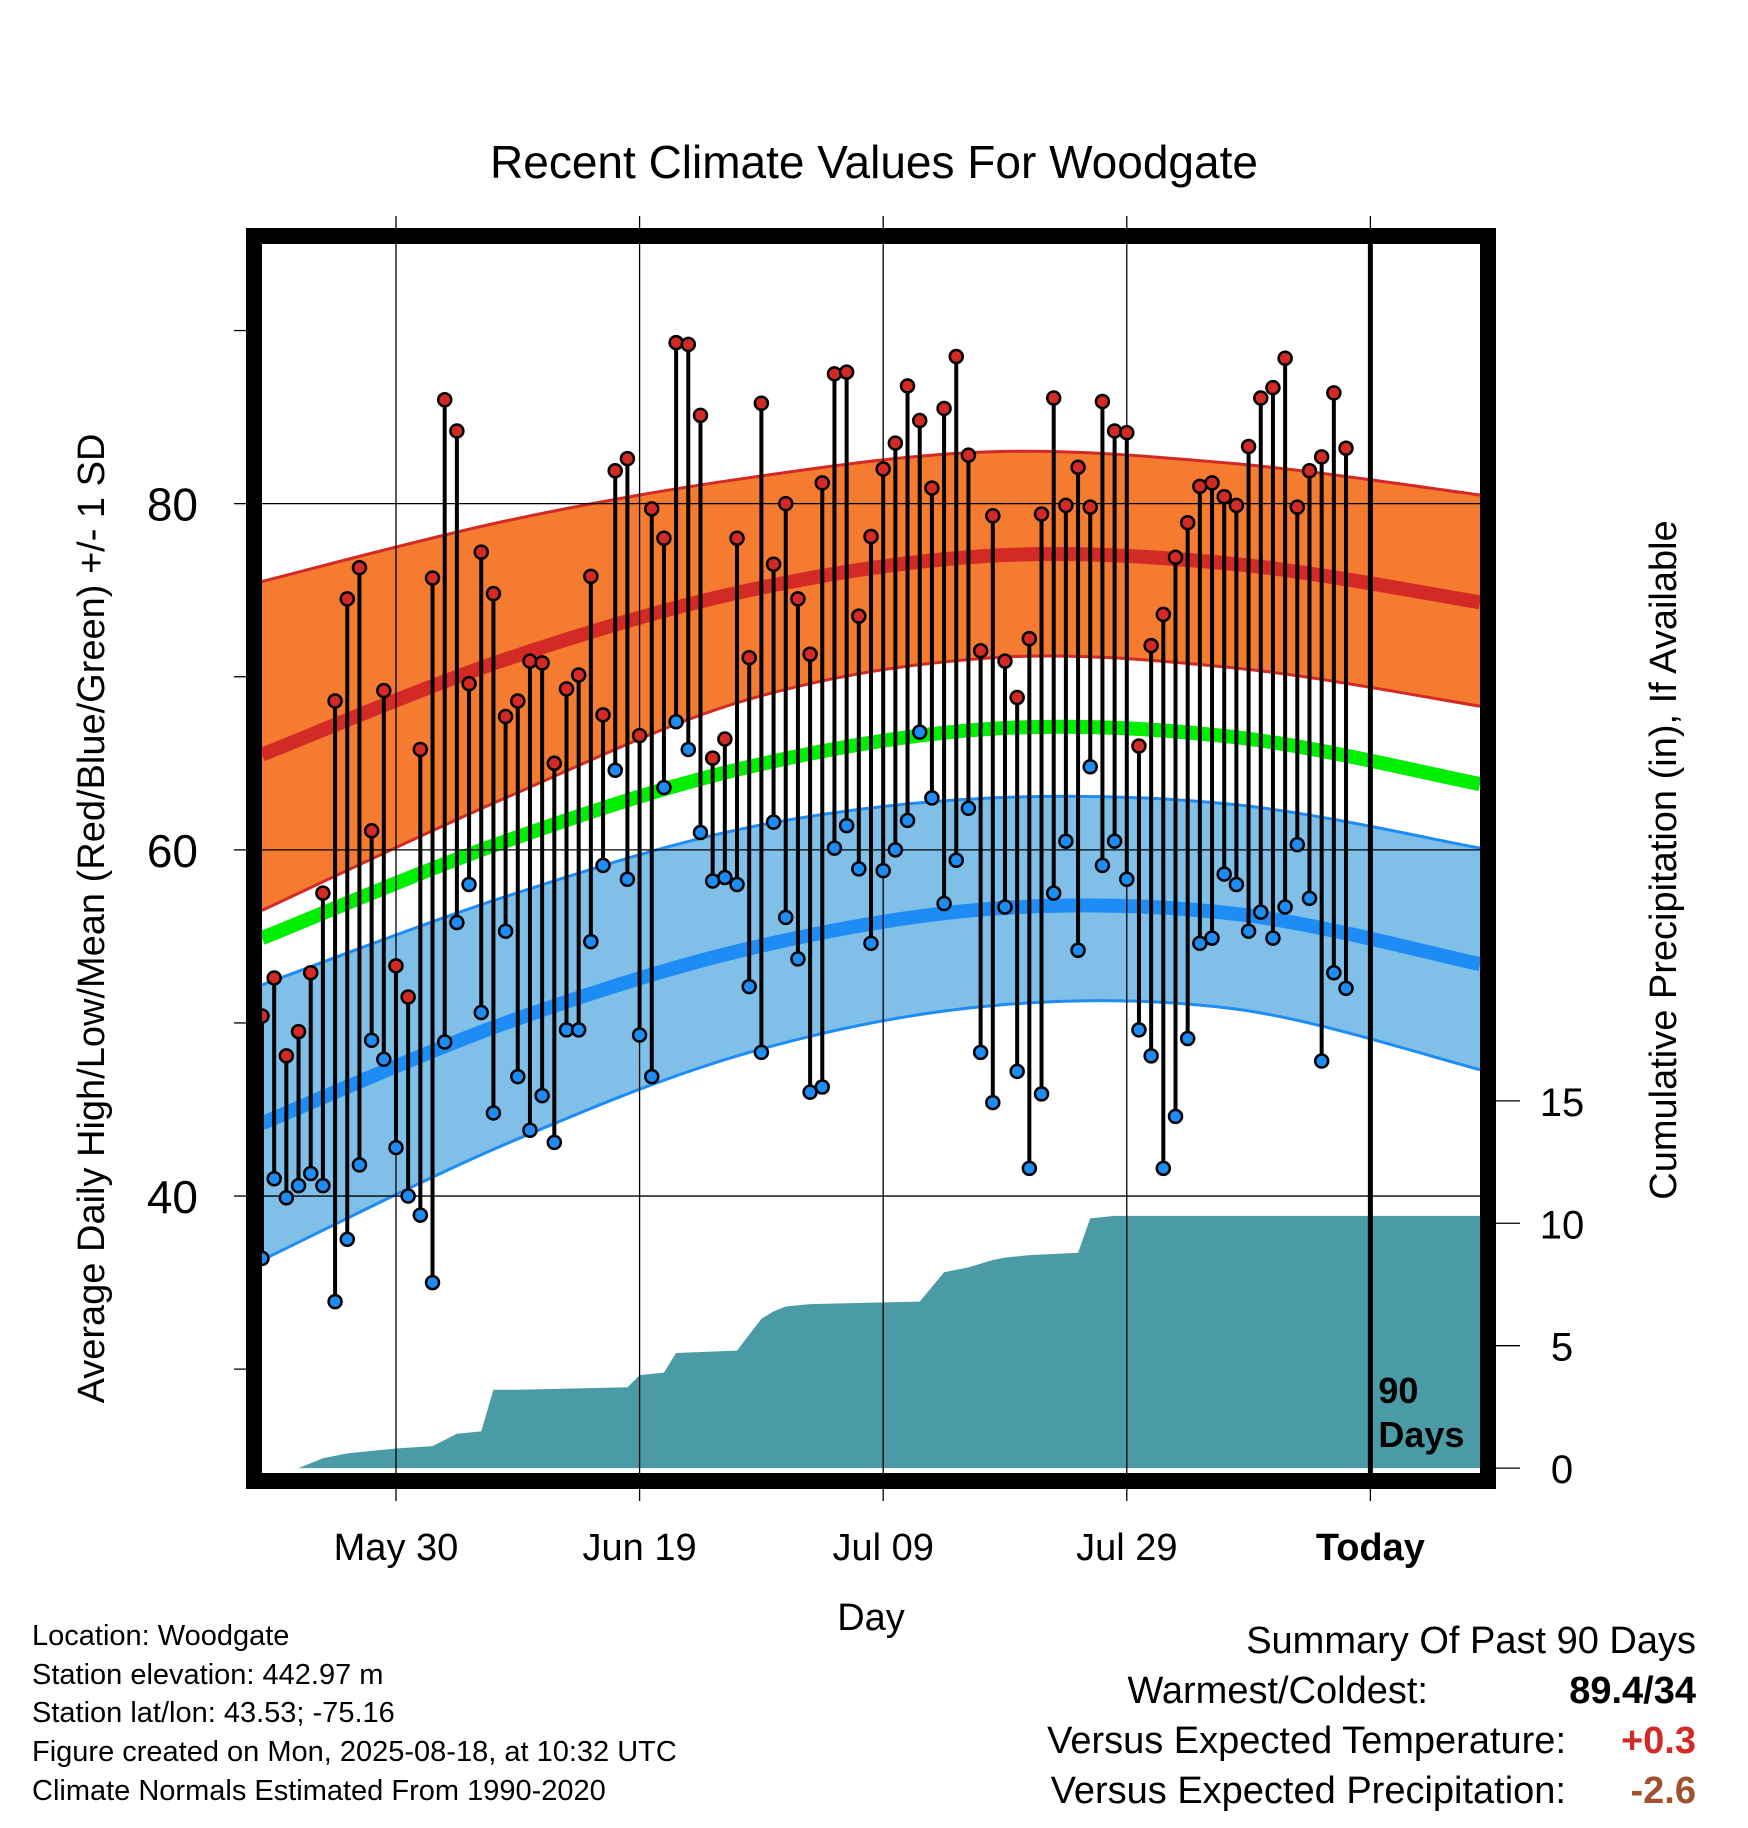 The height and width of the screenshot is (1828, 1748). I want to click on x-tick-label: Jun 19, so click(640, 1548).